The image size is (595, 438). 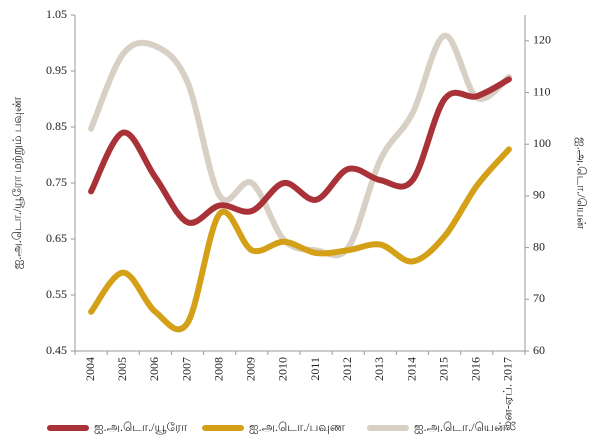 I want to click on y2-tick-label: 90, so click(x=539, y=195).